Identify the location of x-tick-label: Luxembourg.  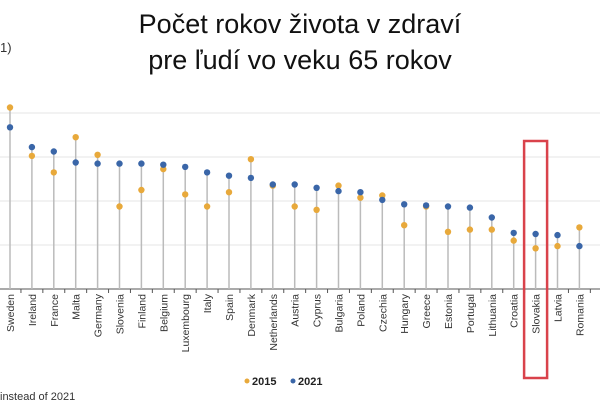
(186, 323).